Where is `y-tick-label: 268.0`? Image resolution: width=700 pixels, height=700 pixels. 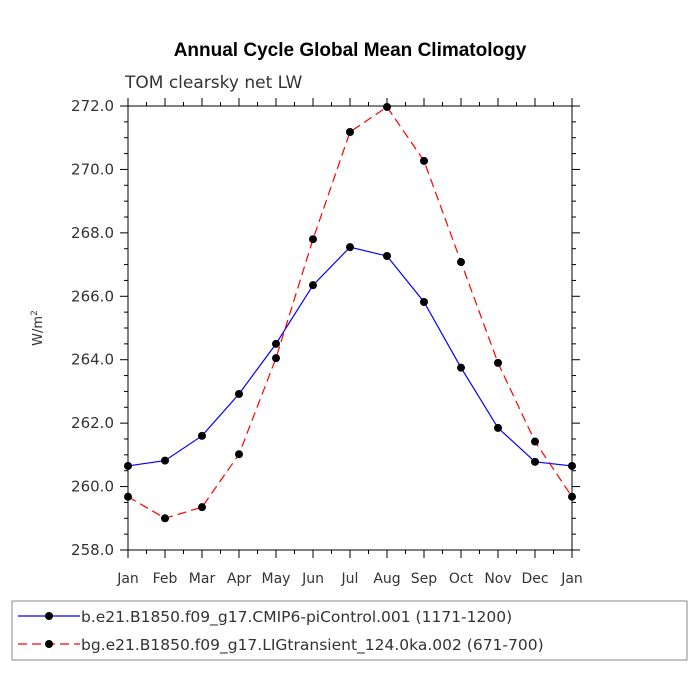 y-tick-label: 268.0 is located at coordinates (92, 233).